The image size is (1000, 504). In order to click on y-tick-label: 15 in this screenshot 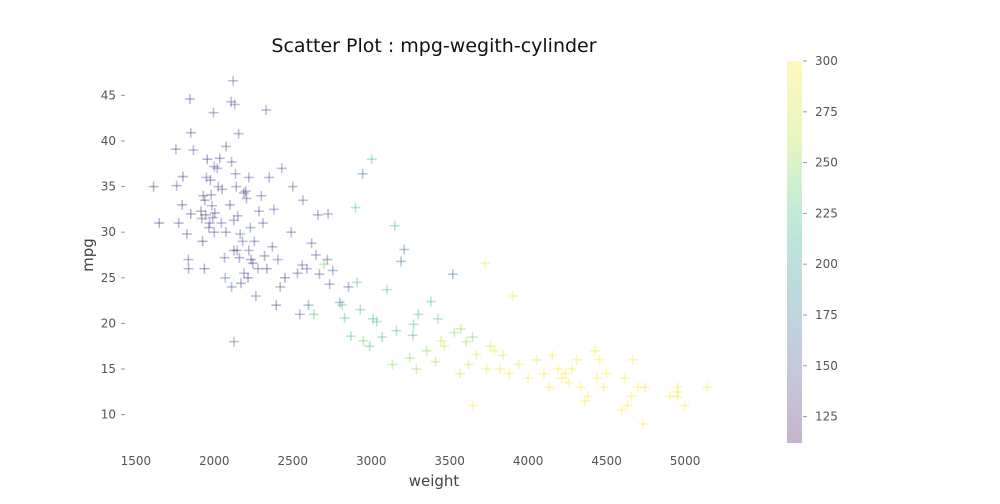, I will do `click(108, 369)`.